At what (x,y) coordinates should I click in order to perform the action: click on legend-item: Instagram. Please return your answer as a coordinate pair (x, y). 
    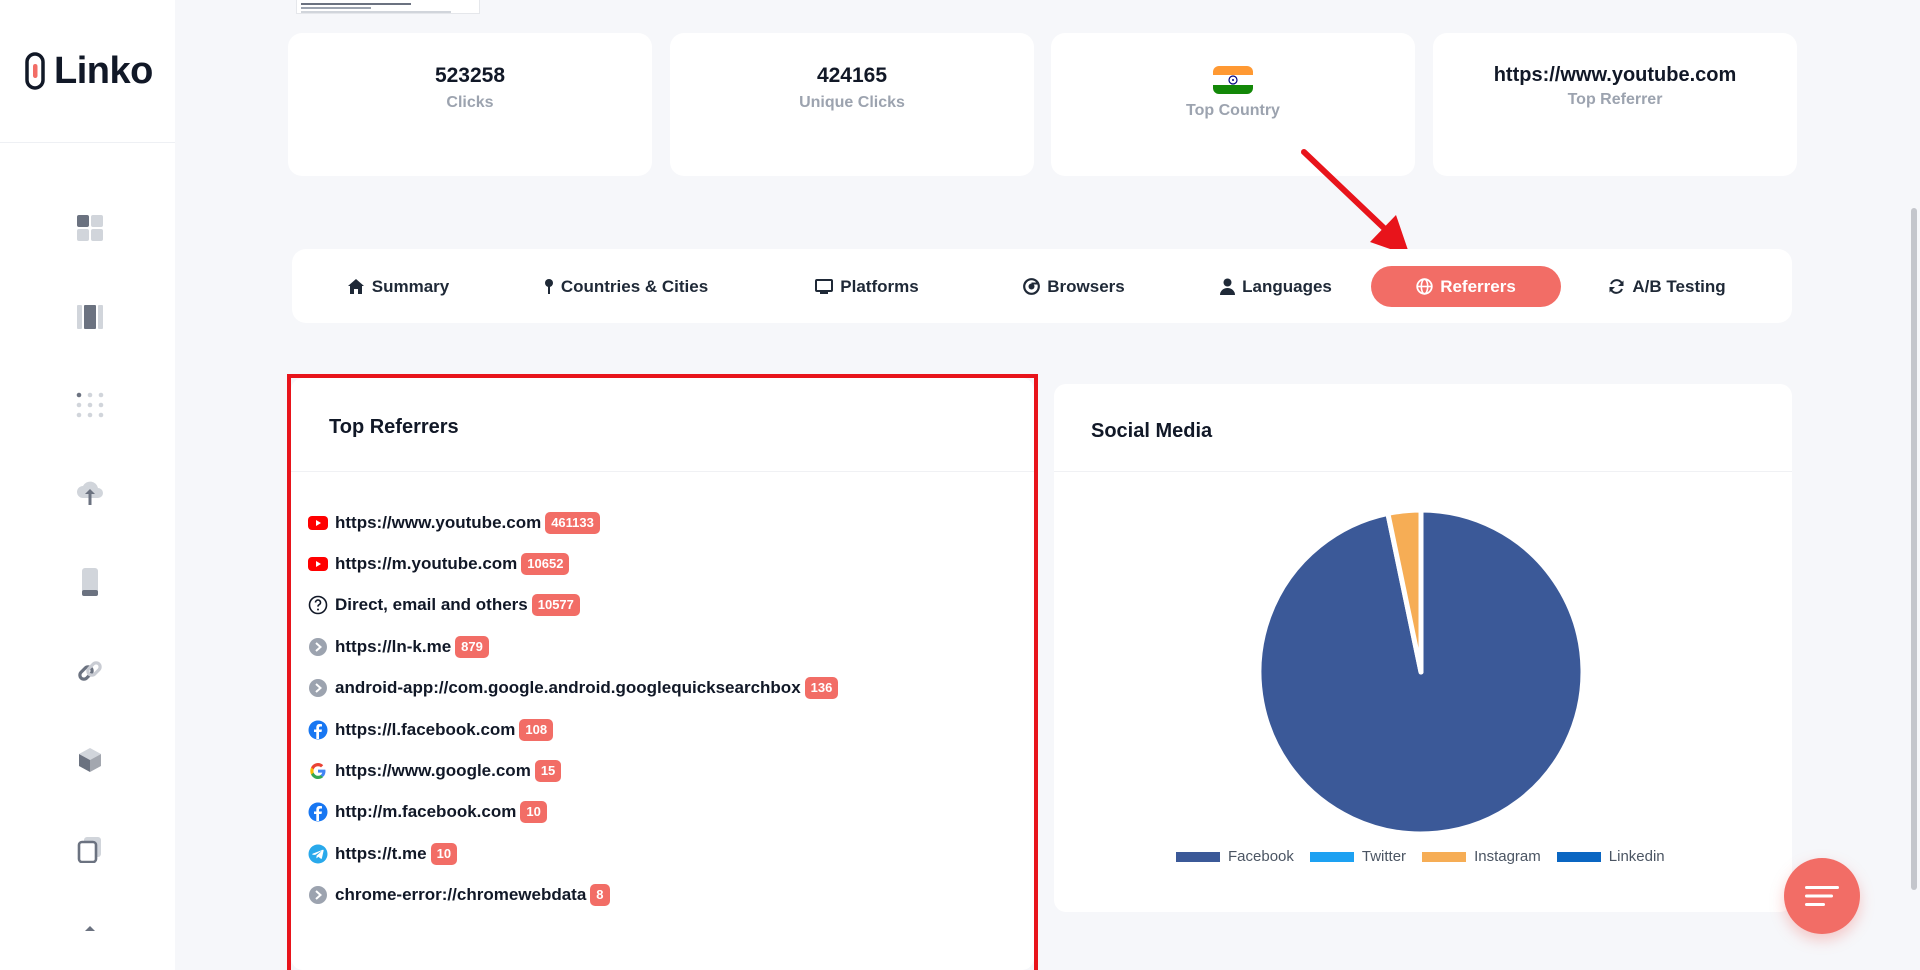
    Looking at the image, I should click on (1481, 856).